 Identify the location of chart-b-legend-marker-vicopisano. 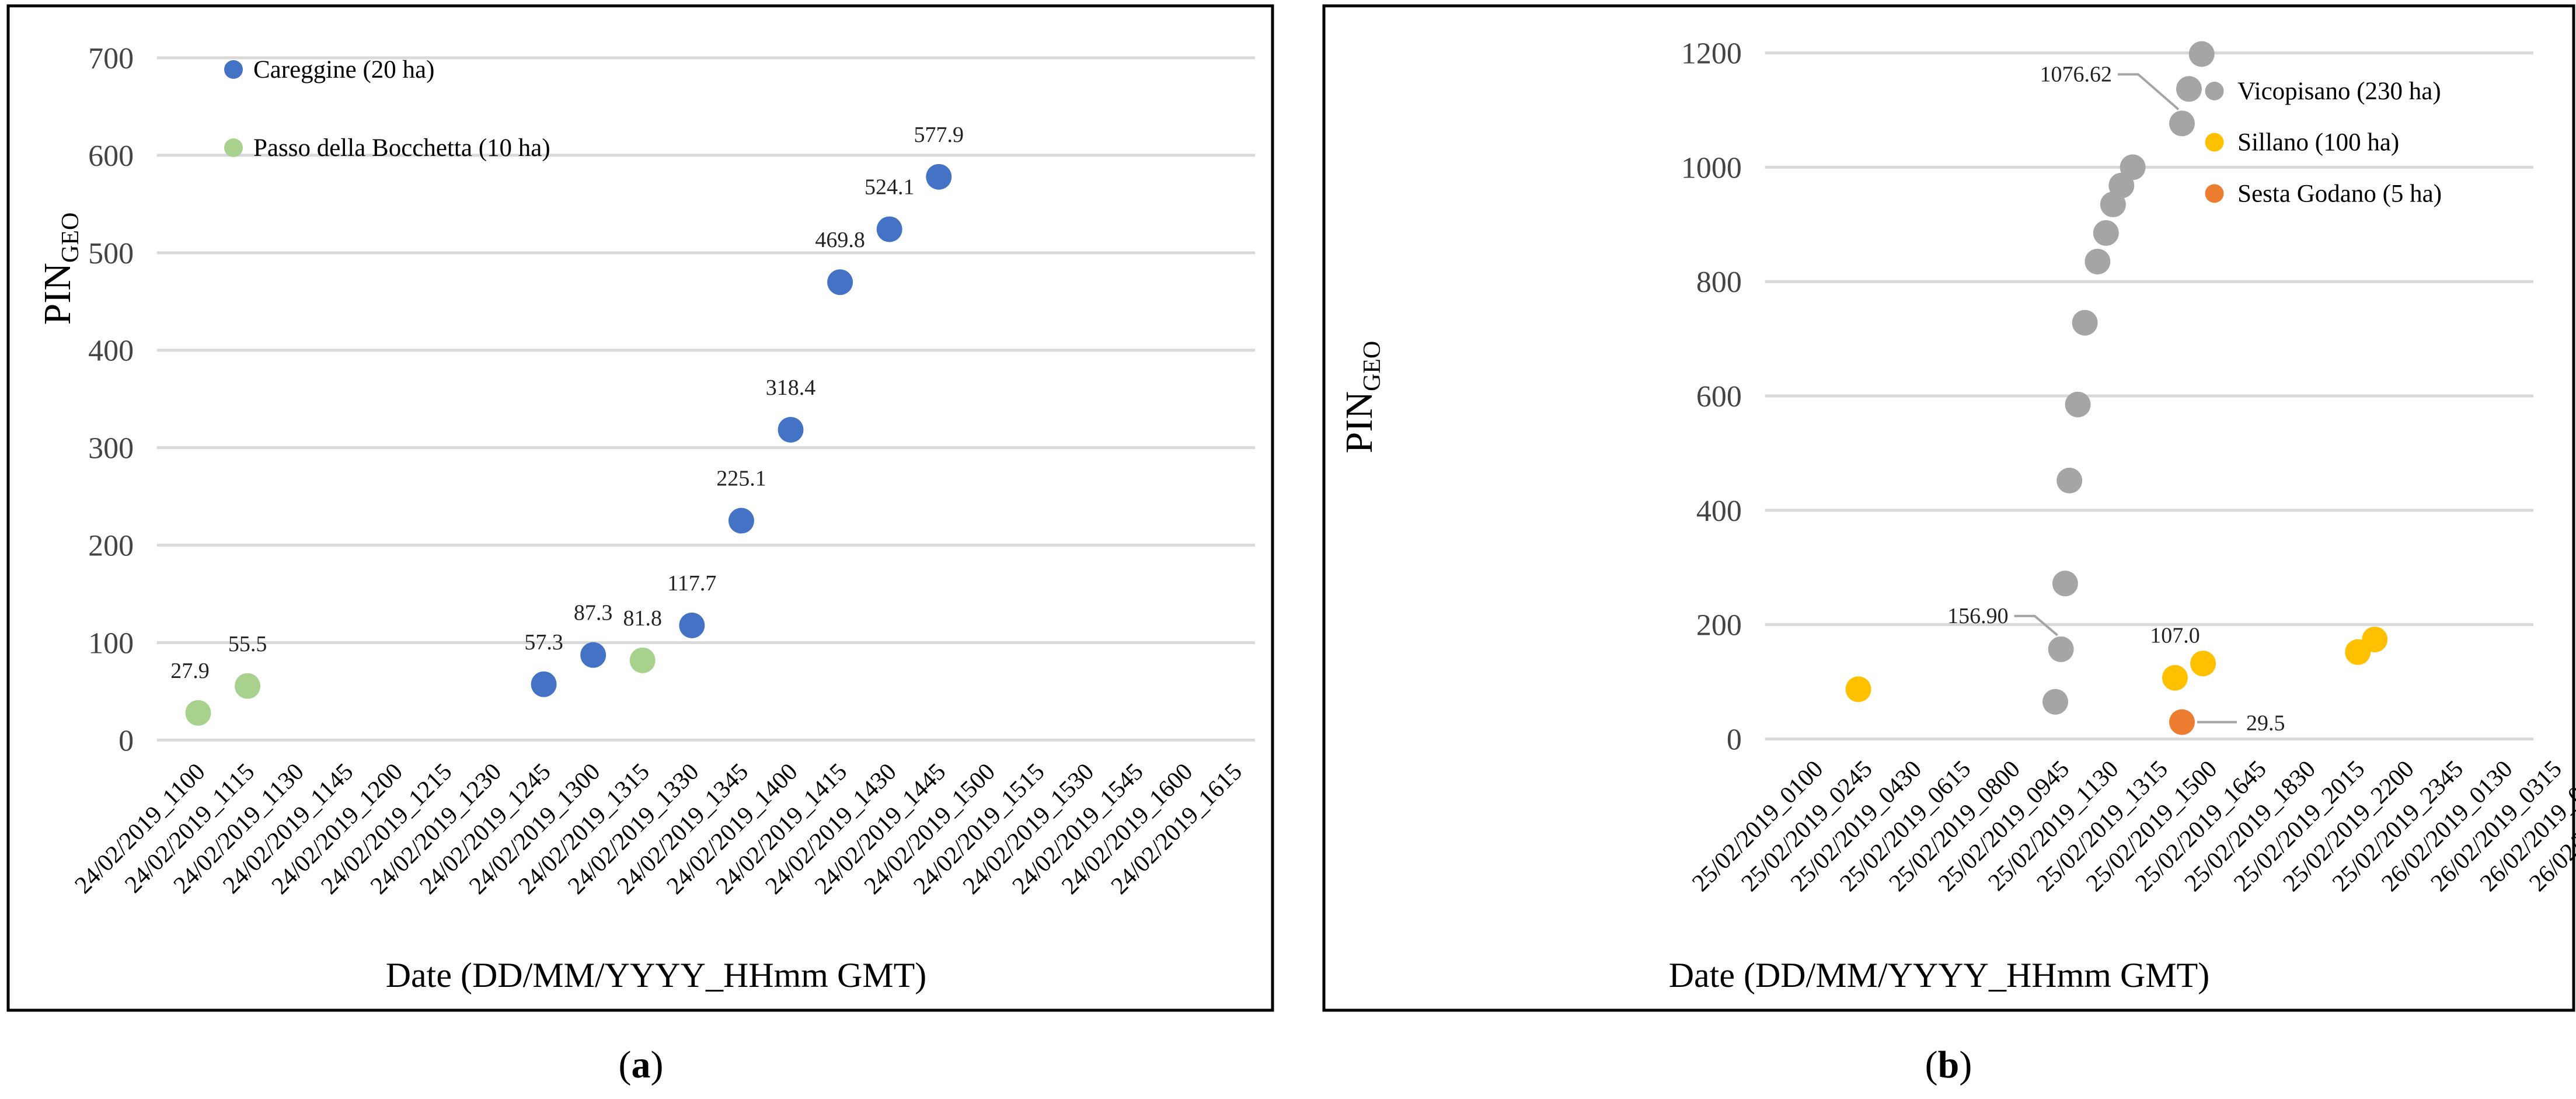
(2214, 90).